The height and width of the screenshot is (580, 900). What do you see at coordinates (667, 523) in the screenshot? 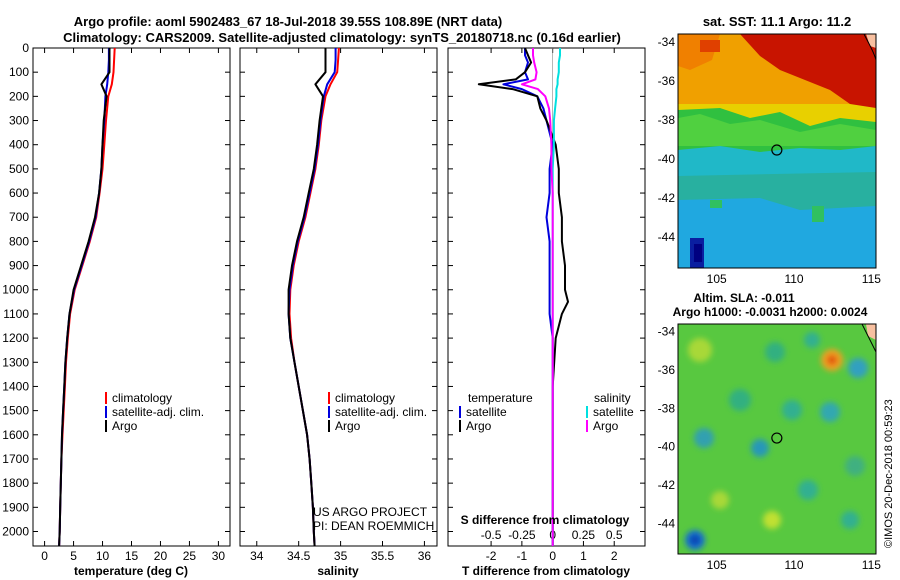
I see `sla-map-y-tick-label: -44` at bounding box center [667, 523].